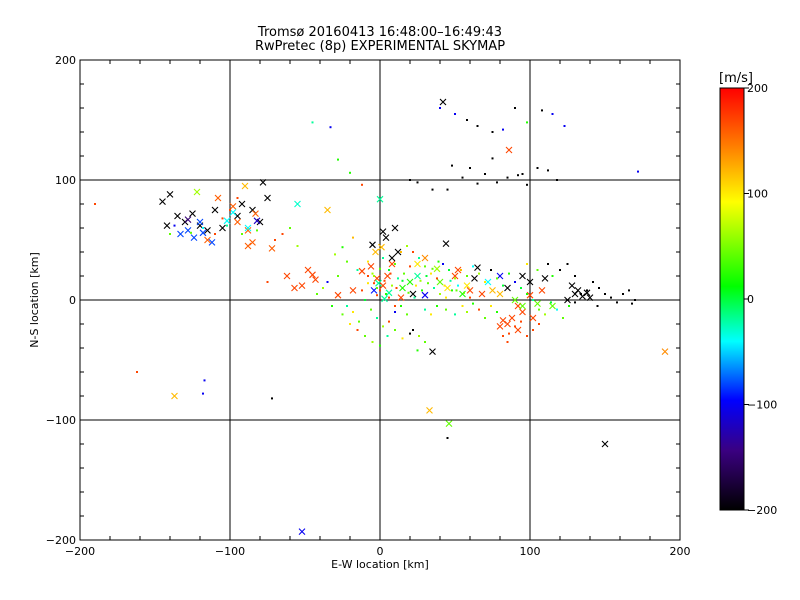 This screenshot has width=800, height=600. I want to click on x-tick-label: 0, so click(380, 551).